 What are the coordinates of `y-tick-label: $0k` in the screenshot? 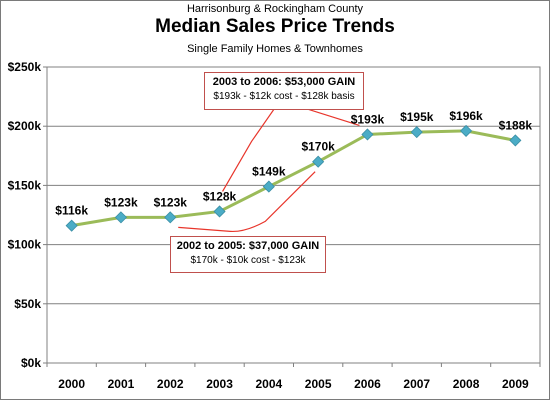 It's located at (31, 363).